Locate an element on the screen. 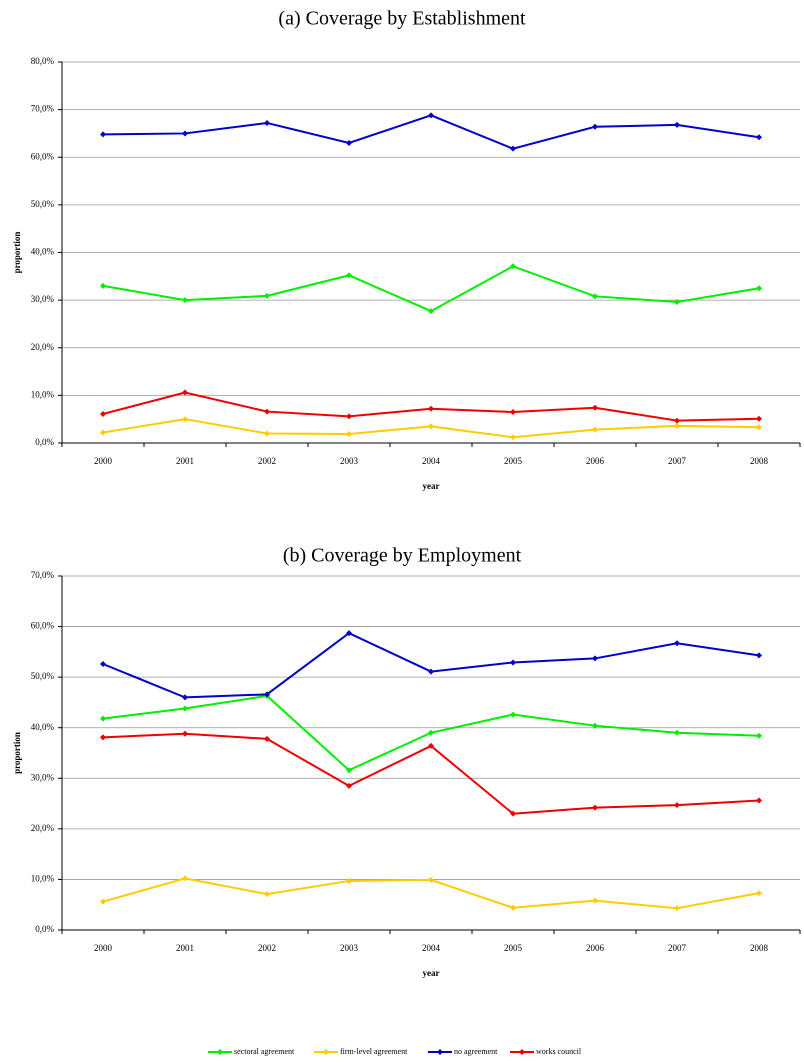  legend-label: firm-level agreement is located at coordinates (374, 1051).